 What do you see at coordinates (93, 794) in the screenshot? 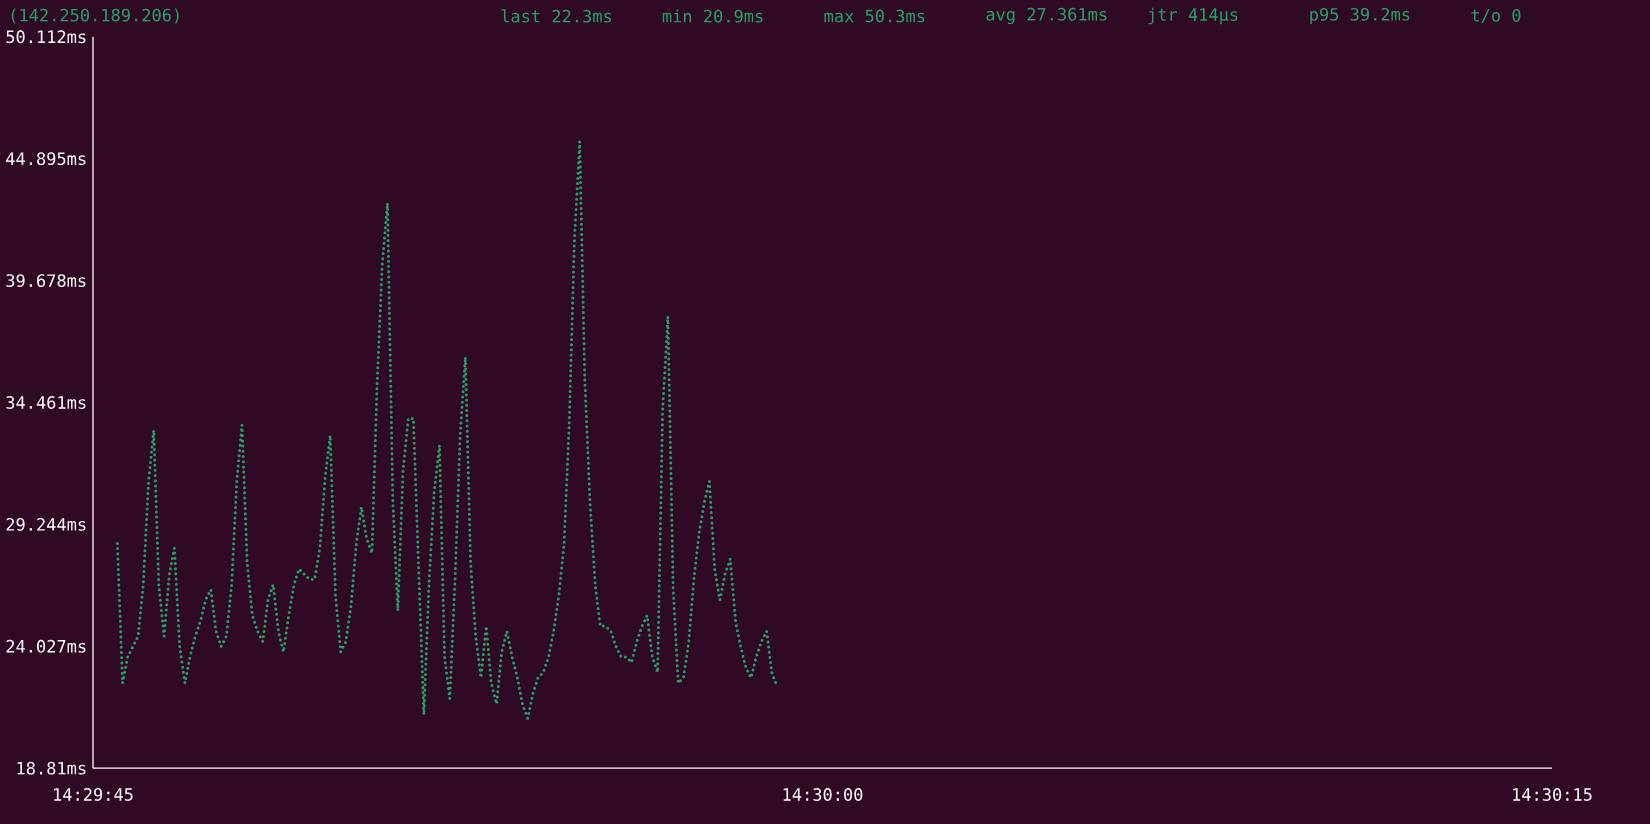
I see `x-tick-label: 14:29:45` at bounding box center [93, 794].